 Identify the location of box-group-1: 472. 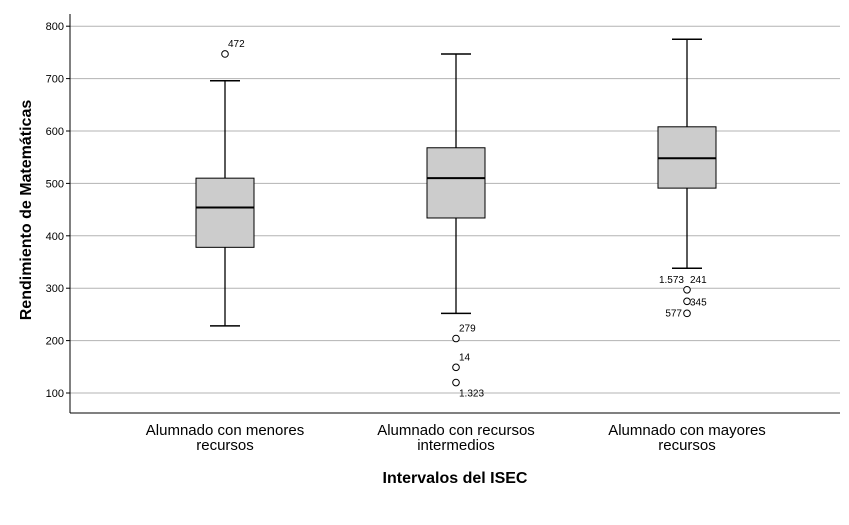
(225, 183).